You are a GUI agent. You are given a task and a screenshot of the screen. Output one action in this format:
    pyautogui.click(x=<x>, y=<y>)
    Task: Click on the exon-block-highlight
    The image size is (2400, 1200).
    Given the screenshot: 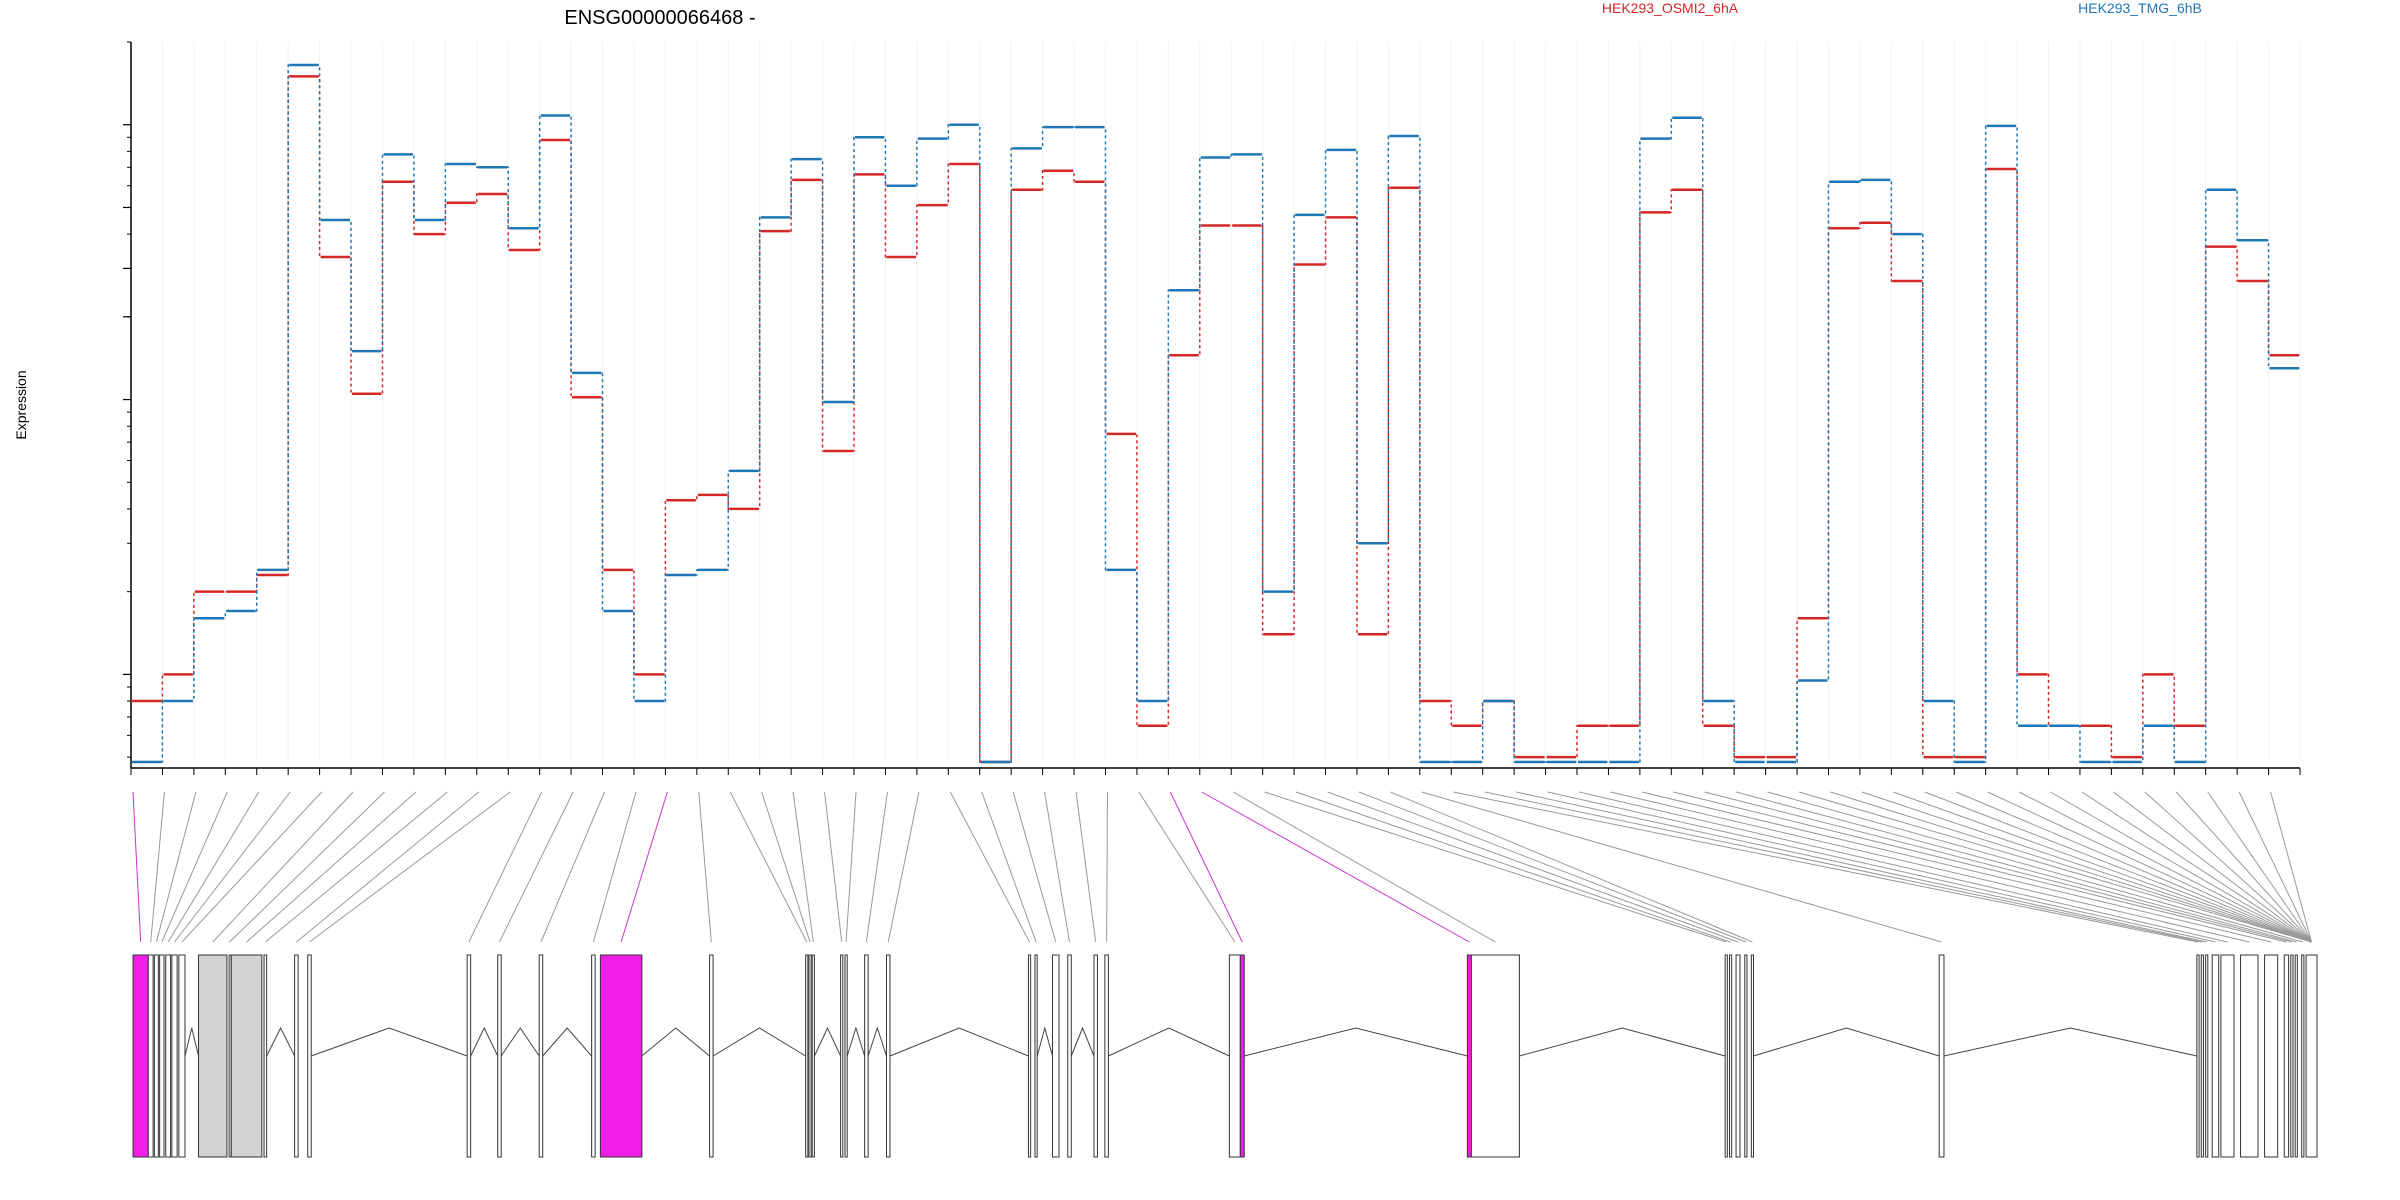 What is the action you would take?
    pyautogui.click(x=1242, y=1056)
    